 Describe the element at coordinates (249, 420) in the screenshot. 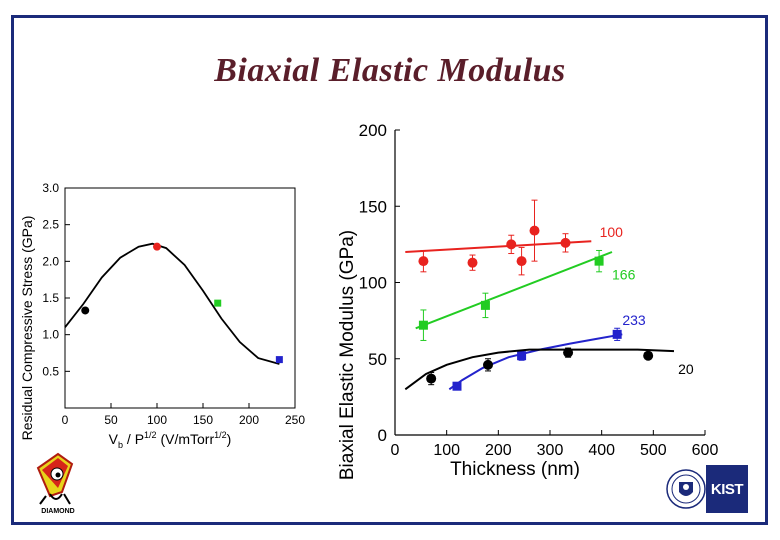

I see `left-x-tick-label: 200` at that location.